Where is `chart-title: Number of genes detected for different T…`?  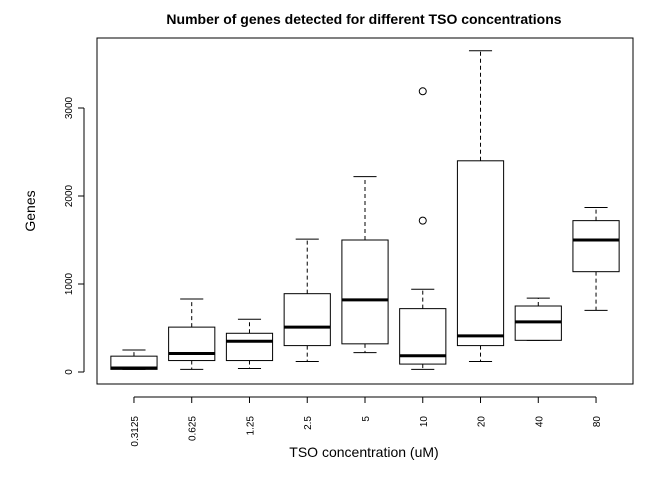 chart-title: Number of genes detected for different T… is located at coordinates (363, 19).